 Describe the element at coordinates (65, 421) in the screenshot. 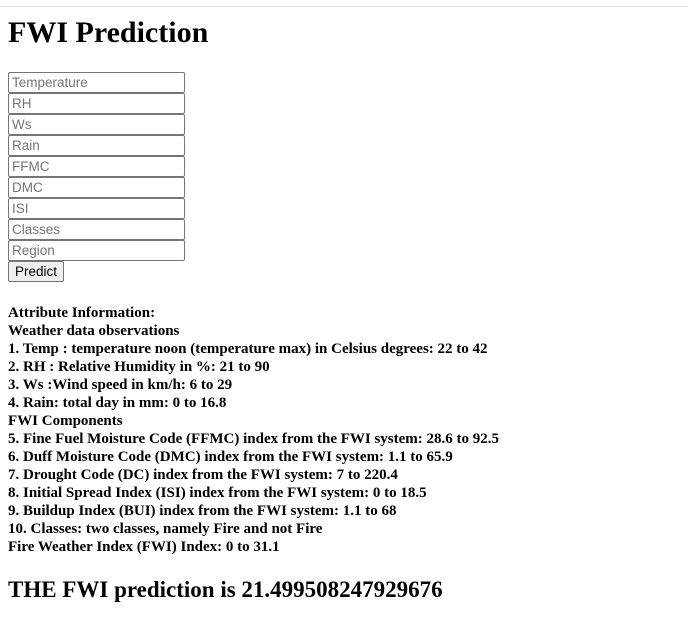

I see `info-section-fwi-components: FWI Components` at that location.